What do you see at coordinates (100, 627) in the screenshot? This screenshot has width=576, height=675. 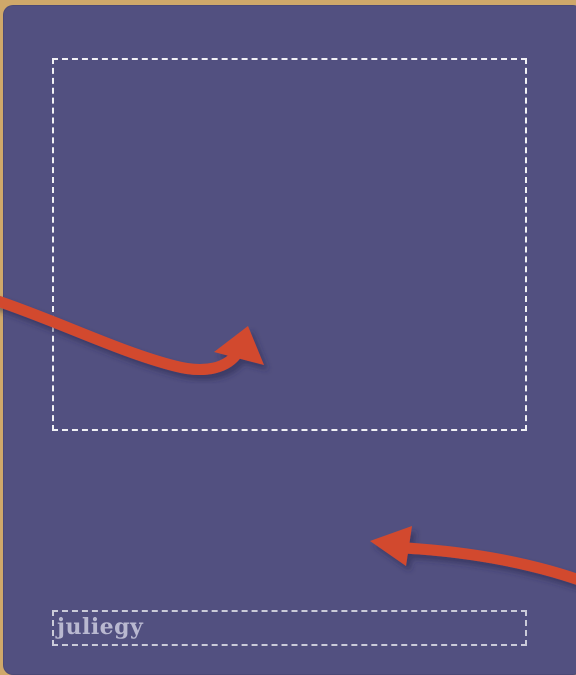 I see `caption-text: juliegy` at bounding box center [100, 627].